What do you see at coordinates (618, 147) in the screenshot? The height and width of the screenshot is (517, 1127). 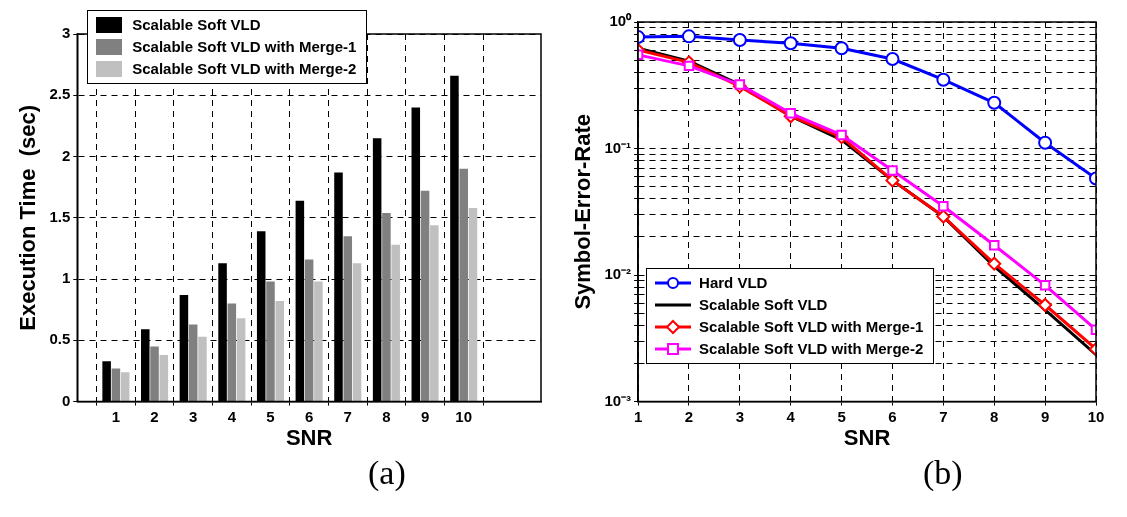 I see `y-tick-label: 10⁻¹` at bounding box center [618, 147].